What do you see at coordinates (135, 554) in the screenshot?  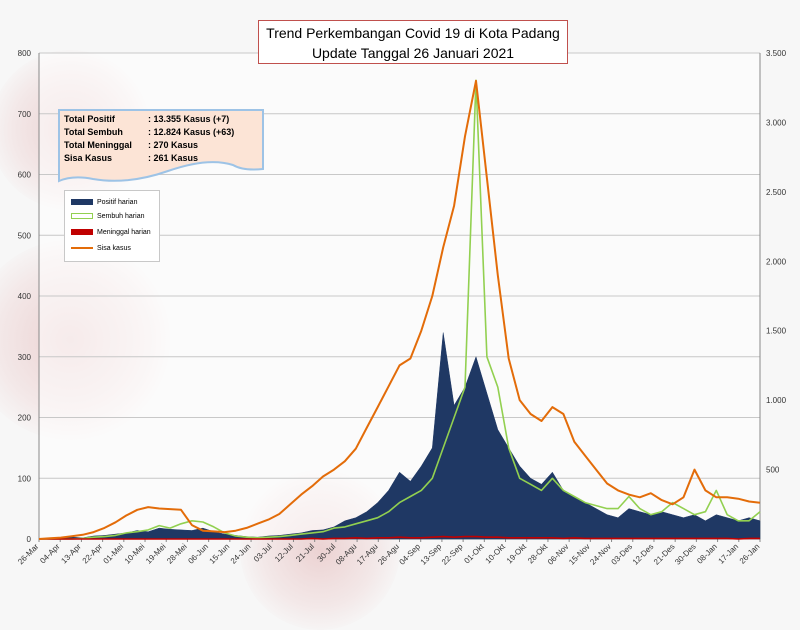 I see `x-tick-label: 10-Mei` at bounding box center [135, 554].